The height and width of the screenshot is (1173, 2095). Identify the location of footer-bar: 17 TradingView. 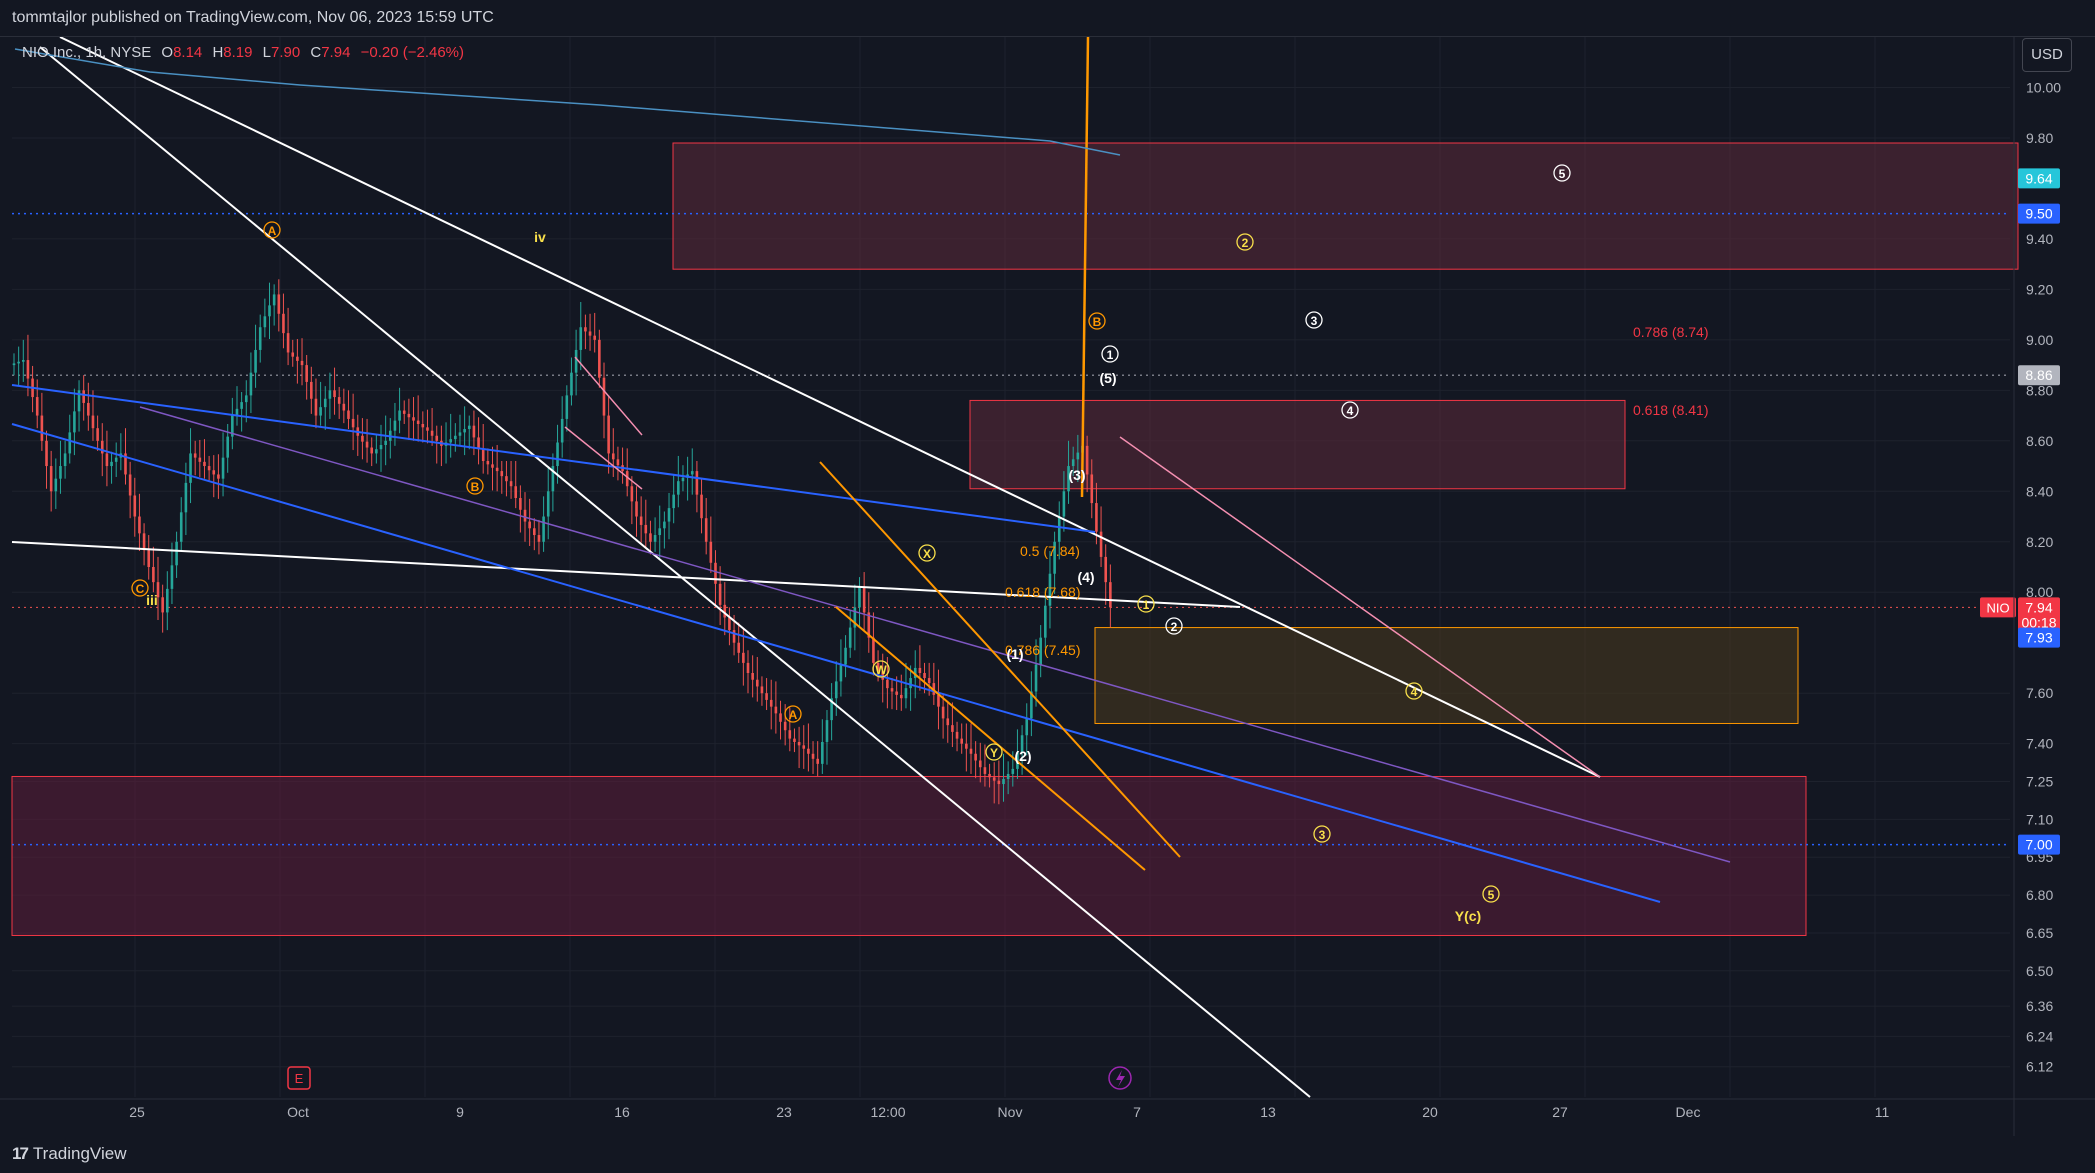
(1047, 1154).